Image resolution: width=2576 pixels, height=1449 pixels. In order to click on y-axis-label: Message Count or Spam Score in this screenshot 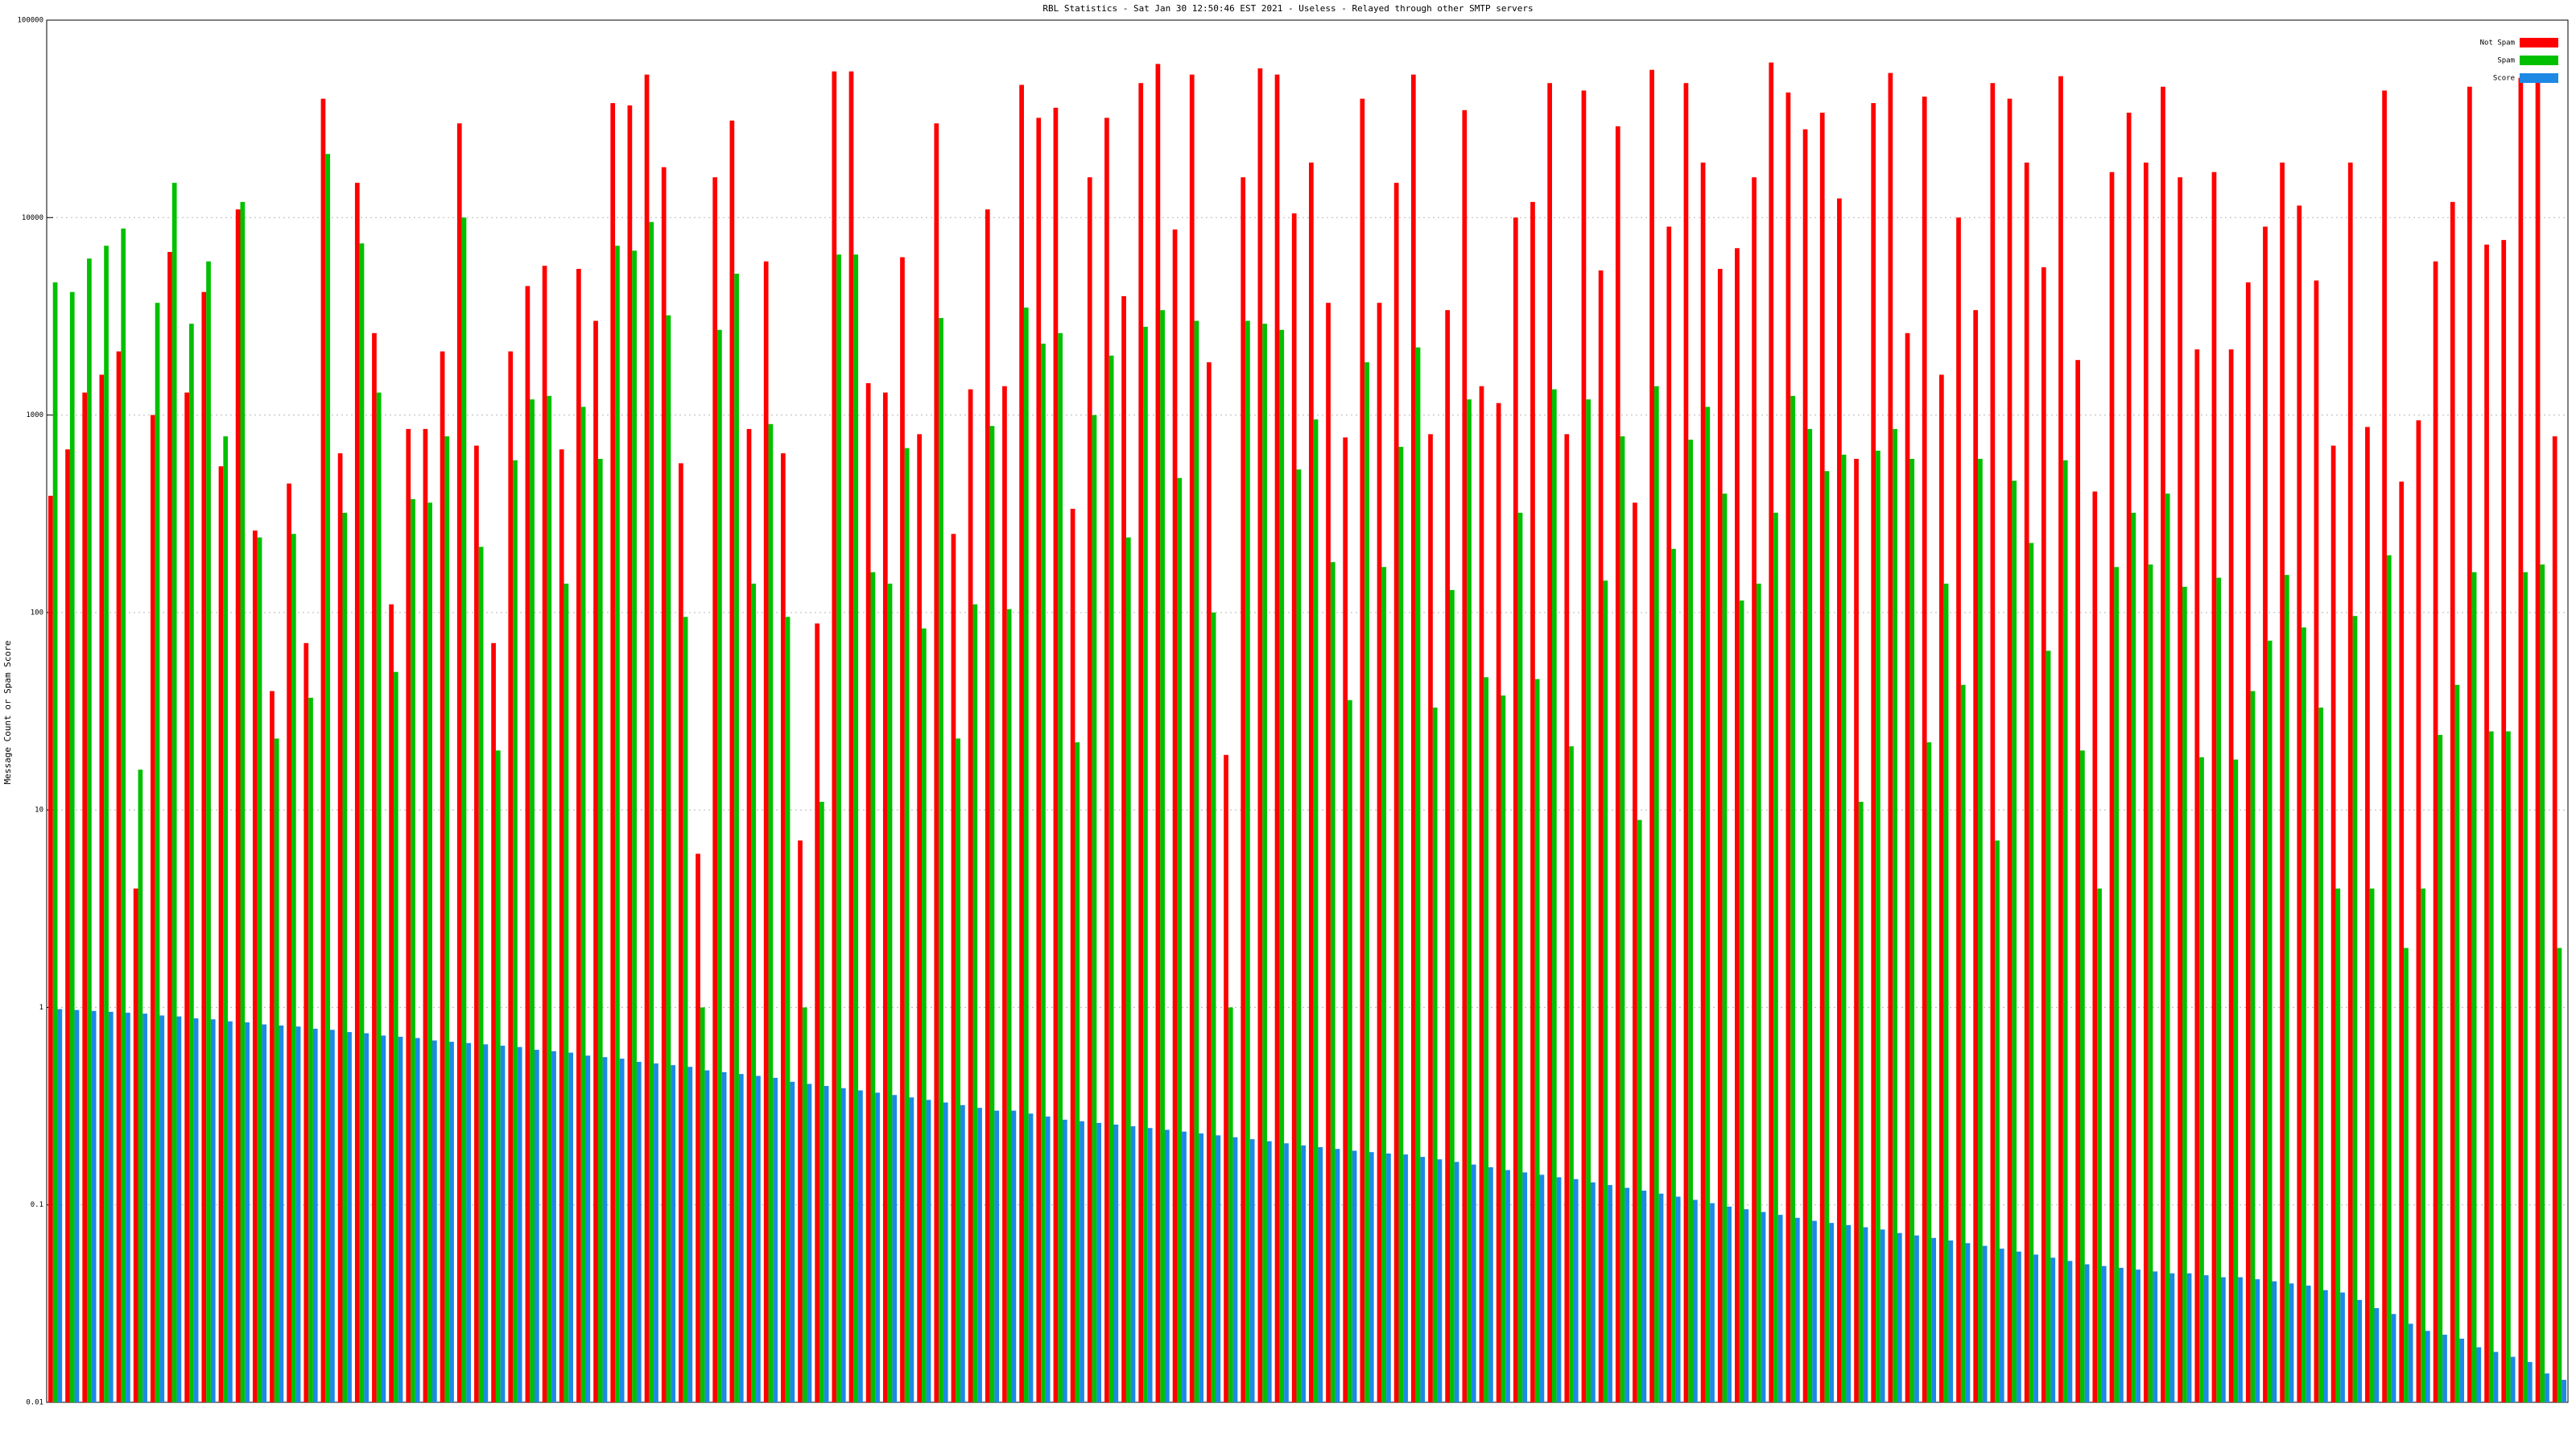, I will do `click(7, 713)`.